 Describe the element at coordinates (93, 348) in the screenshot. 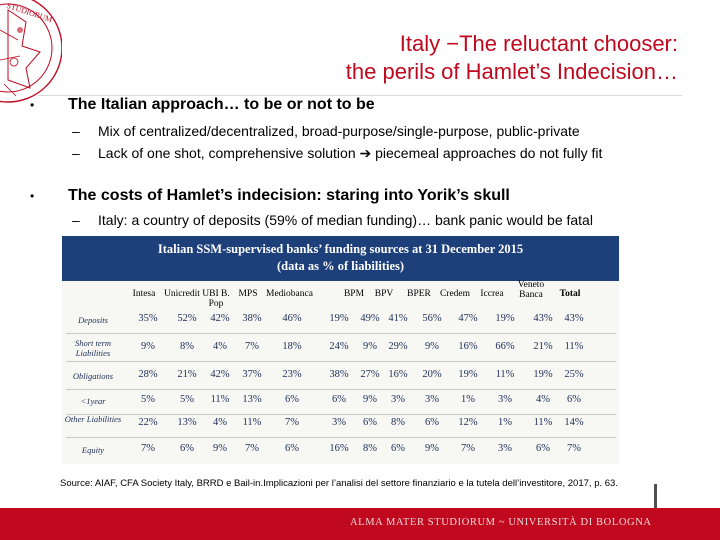

I see `row-label: Short term Liabilities` at that location.